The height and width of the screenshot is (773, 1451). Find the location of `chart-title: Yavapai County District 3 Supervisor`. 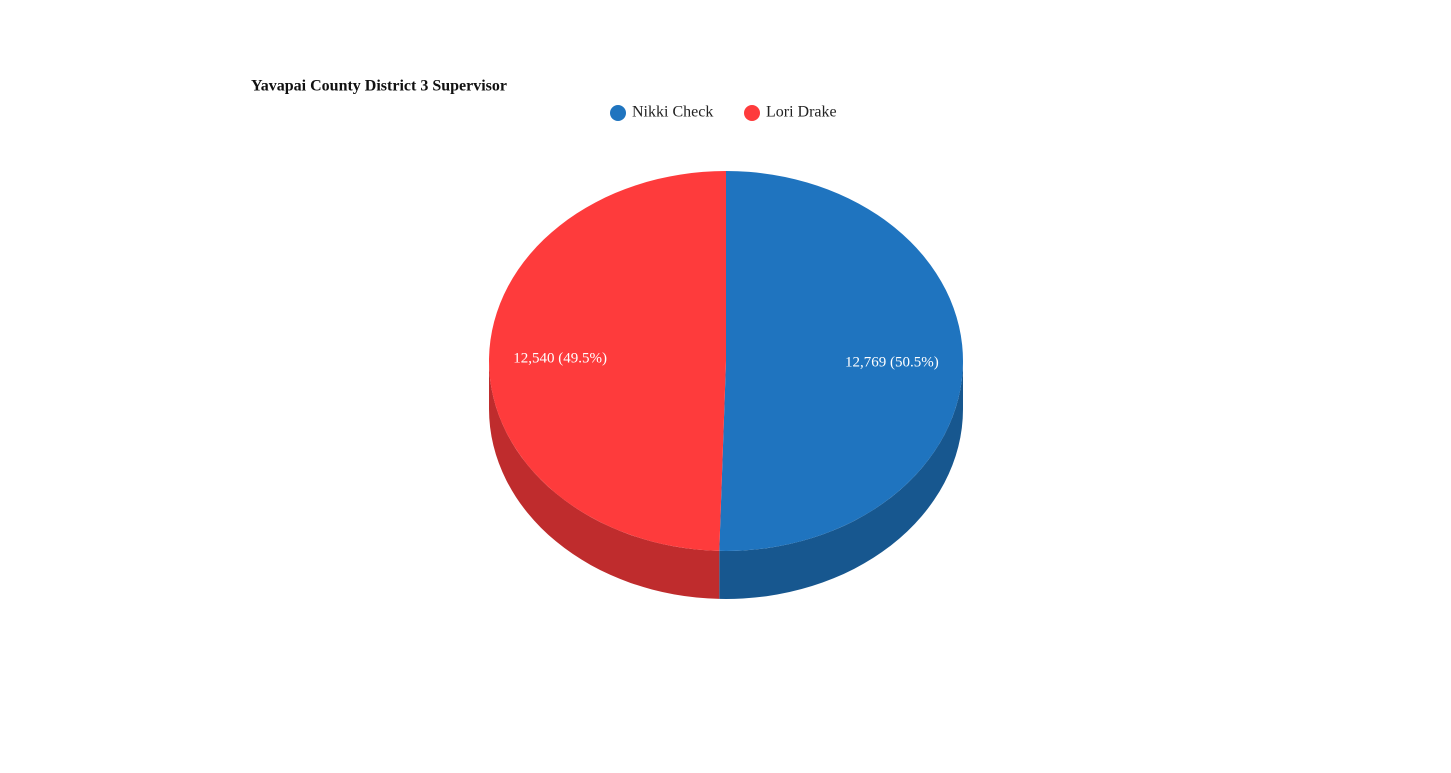

chart-title: Yavapai County District 3 Supervisor is located at coordinates (379, 86).